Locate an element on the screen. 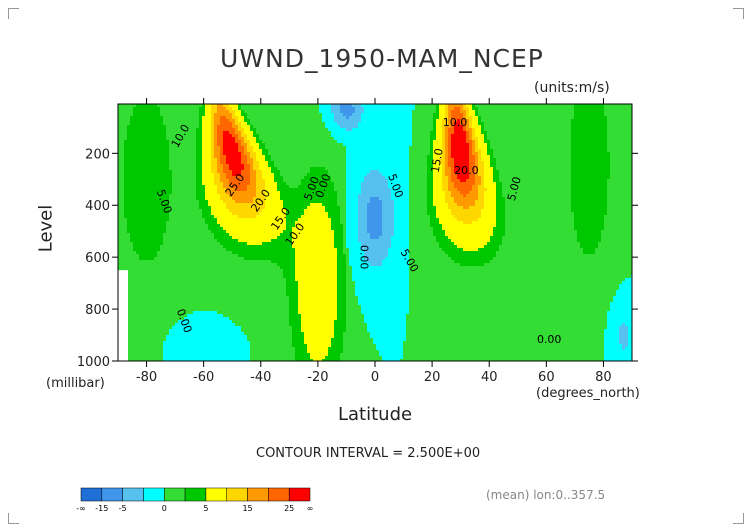 The width and height of the screenshot is (752, 532). y-tick-label: 400 is located at coordinates (97, 206).